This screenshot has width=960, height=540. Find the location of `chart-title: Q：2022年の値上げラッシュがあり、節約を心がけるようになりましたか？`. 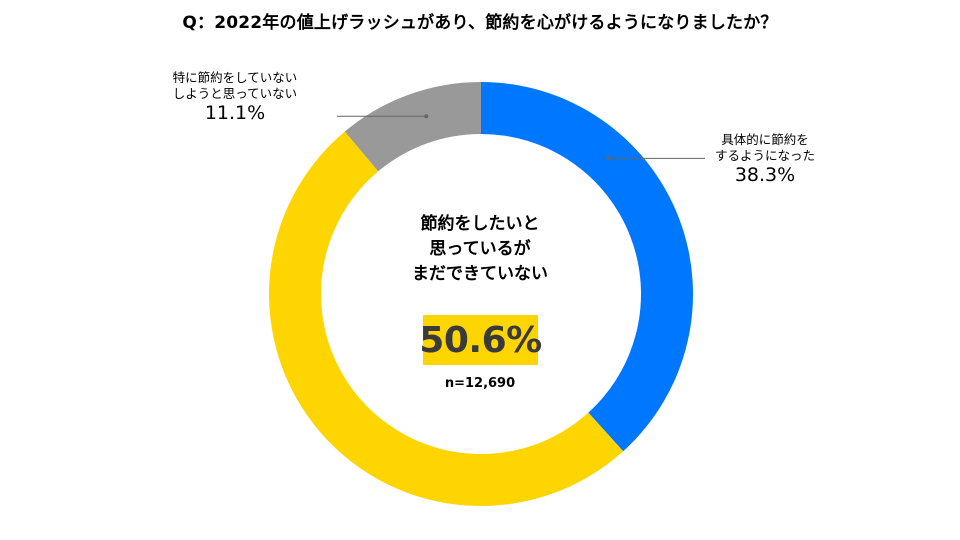

chart-title: Q：2022年の値上げラッシュがあり、節約を心がけるようになりましたか？ is located at coordinates (480, 23).